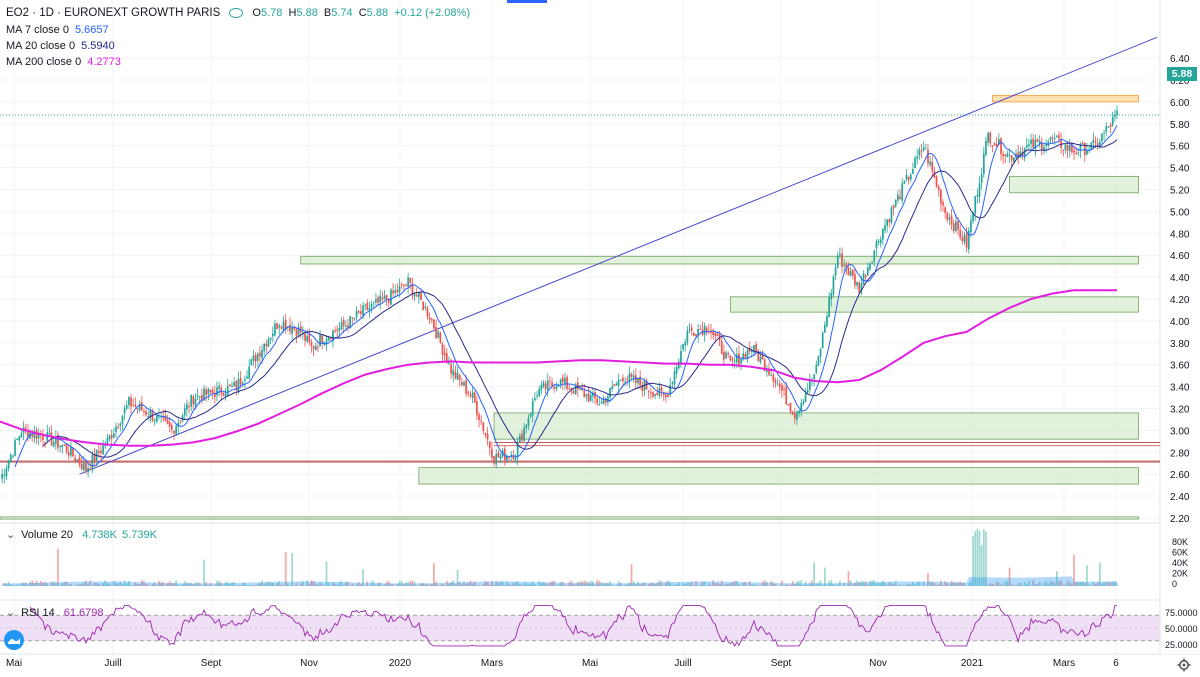 The image size is (1200, 677). What do you see at coordinates (40, 46) in the screenshot?
I see `ma20-label: MA 20 close 0` at bounding box center [40, 46].